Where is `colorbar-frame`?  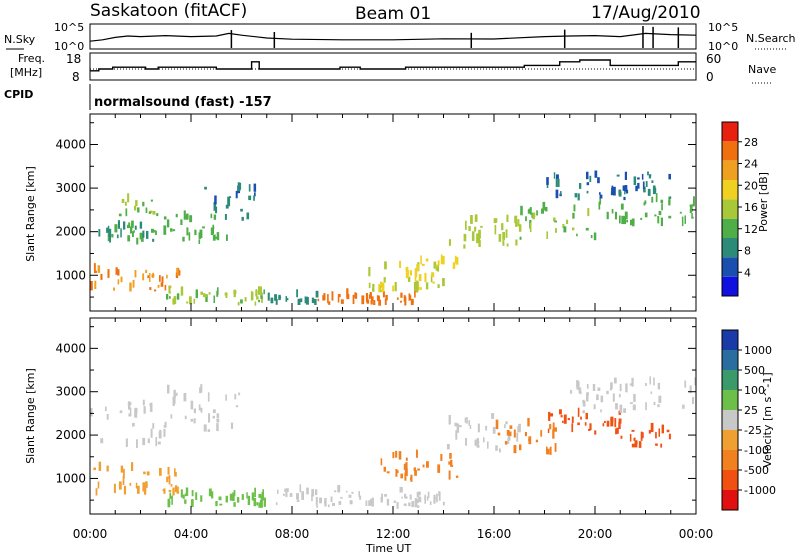
colorbar-frame is located at coordinates (730, 420).